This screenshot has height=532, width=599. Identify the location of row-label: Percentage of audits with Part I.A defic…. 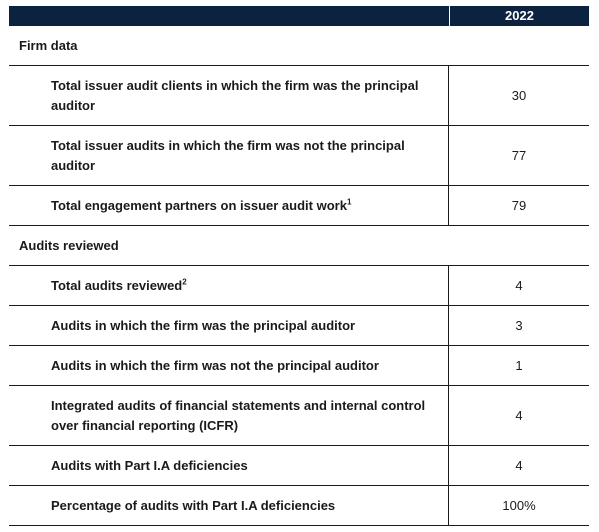
(229, 505).